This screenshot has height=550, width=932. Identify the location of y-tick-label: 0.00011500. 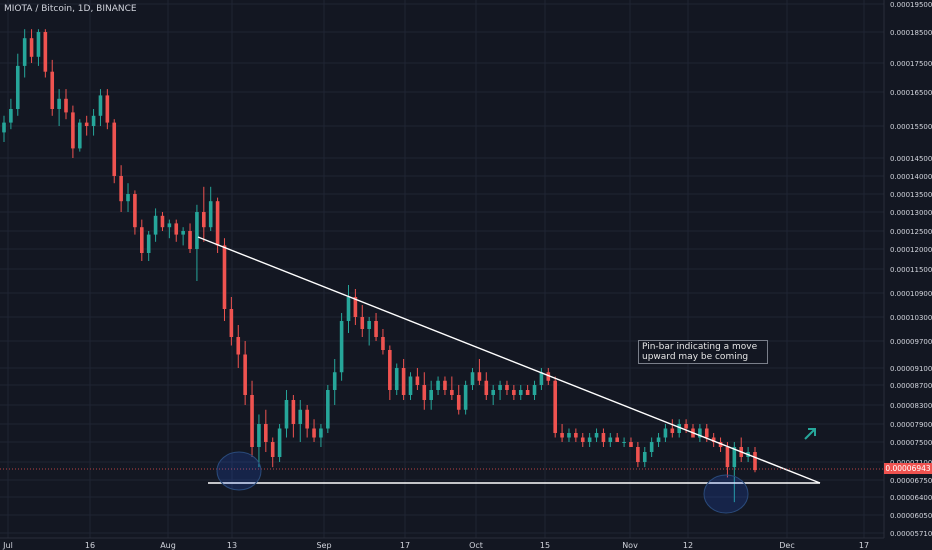
(911, 270).